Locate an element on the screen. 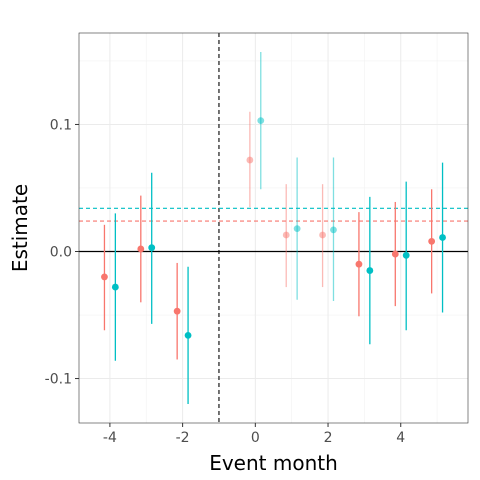 The width and height of the screenshot is (480, 480). x-tick-label: -4 is located at coordinates (110, 438).